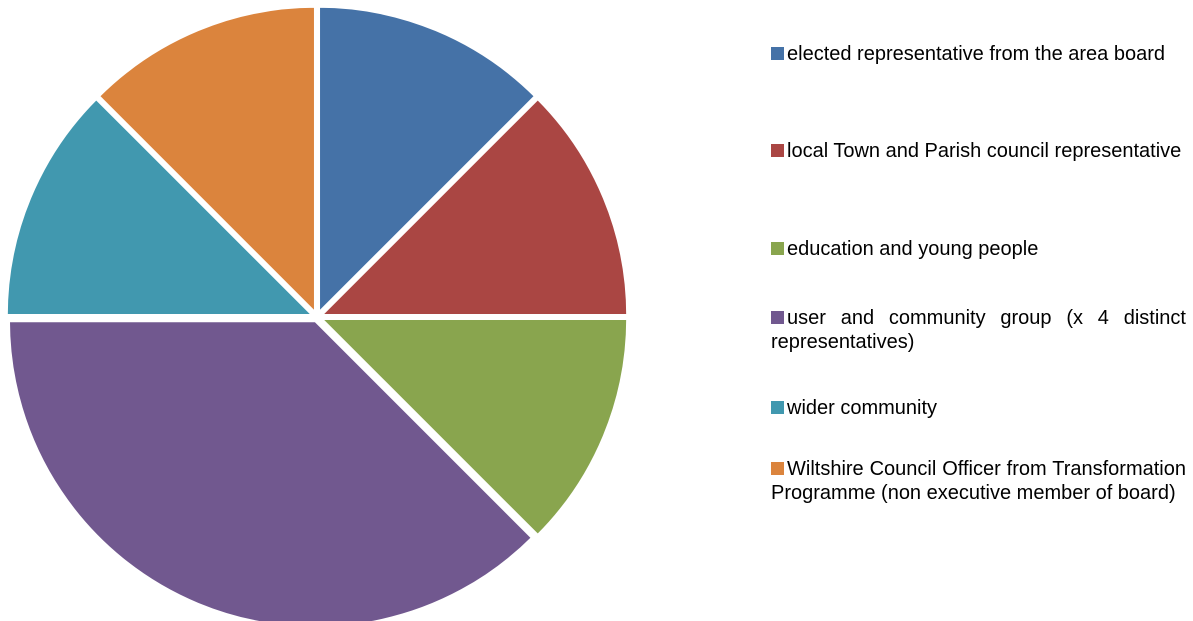 Image resolution: width=1193 pixels, height=621 pixels. Describe the element at coordinates (978, 408) in the screenshot. I see `legend-item-5: wider community` at that location.